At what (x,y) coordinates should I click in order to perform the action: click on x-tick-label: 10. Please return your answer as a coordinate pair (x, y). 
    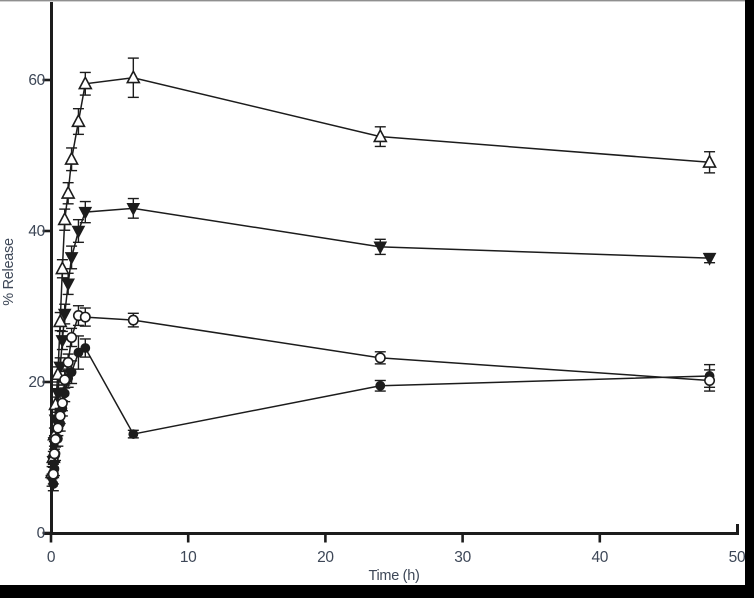
    Looking at the image, I should click on (188, 557).